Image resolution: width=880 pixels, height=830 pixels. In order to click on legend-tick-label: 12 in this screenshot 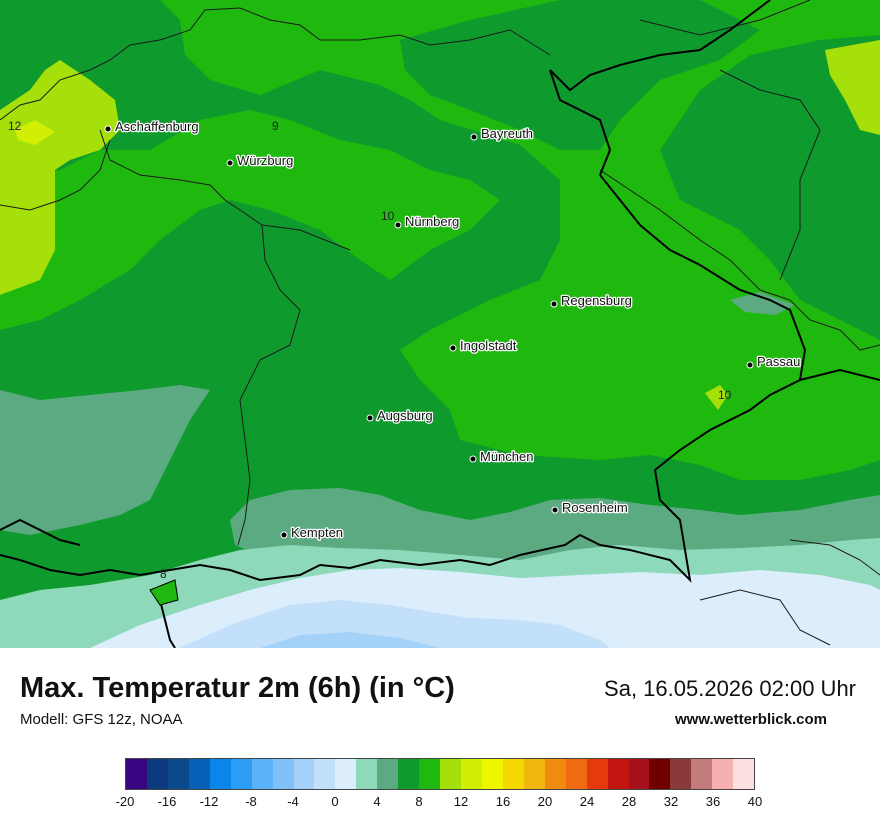, I will do `click(461, 801)`.